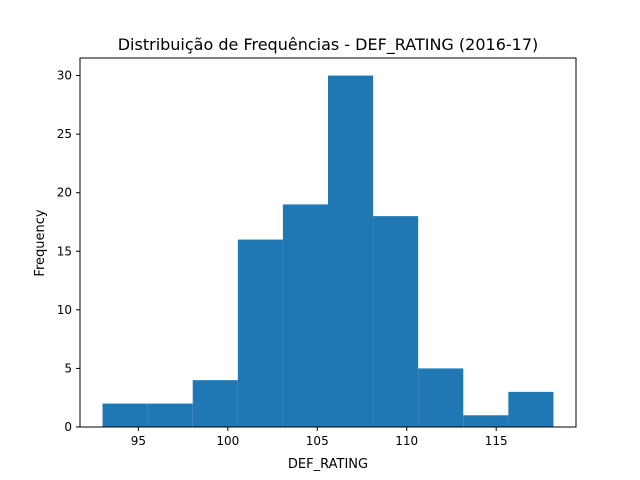 The image size is (640, 480). I want to click on x-axis-label: DEF_RATING, so click(328, 464).